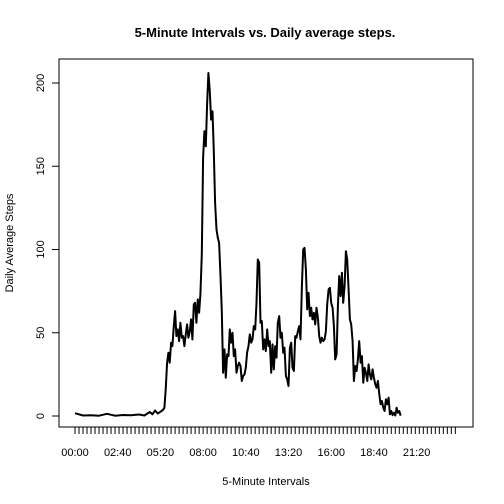 The height and width of the screenshot is (504, 504). Describe the element at coordinates (10, 242) in the screenshot. I see `y-axis-label: Daily Average Steps` at that location.